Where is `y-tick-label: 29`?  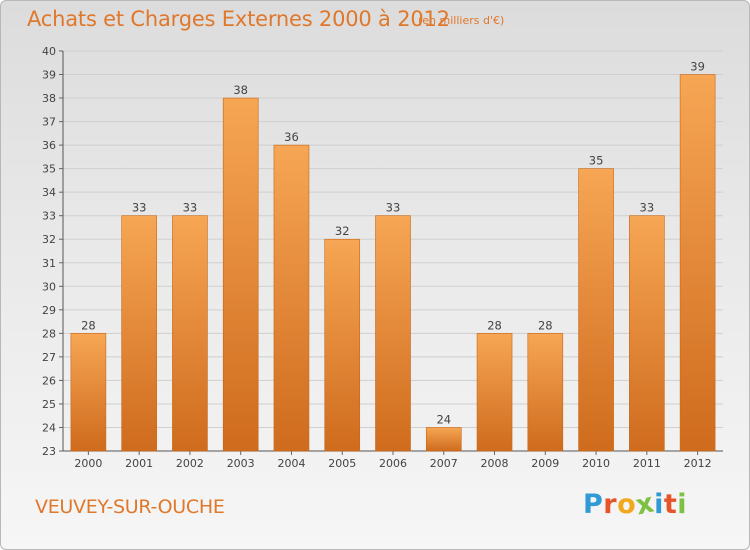
y-tick-label: 29 is located at coordinates (49, 310).